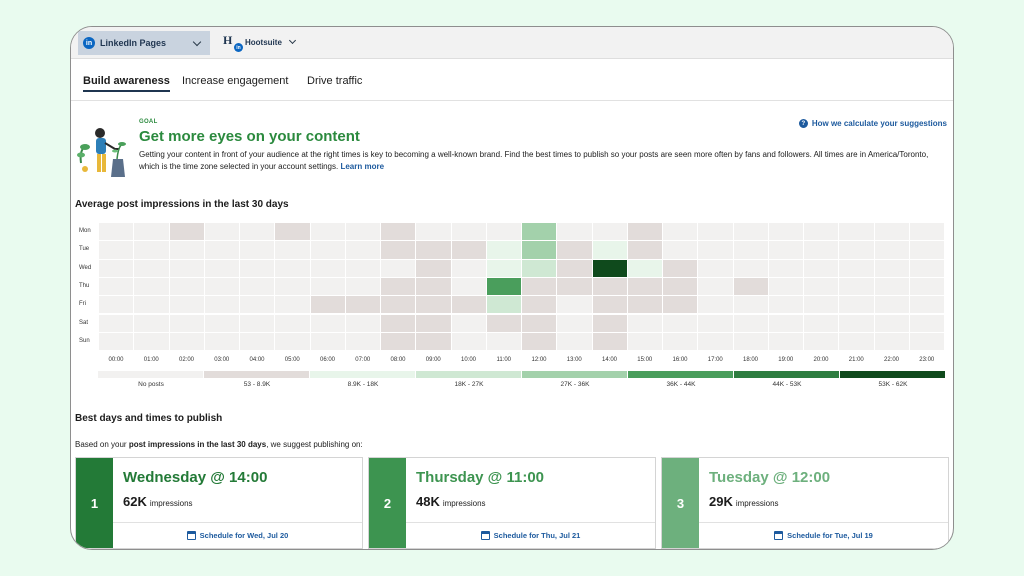 The image size is (1024, 576). What do you see at coordinates (823, 535) in the screenshot?
I see `schedule-button: Schedule for Tue, Jul 19` at bounding box center [823, 535].